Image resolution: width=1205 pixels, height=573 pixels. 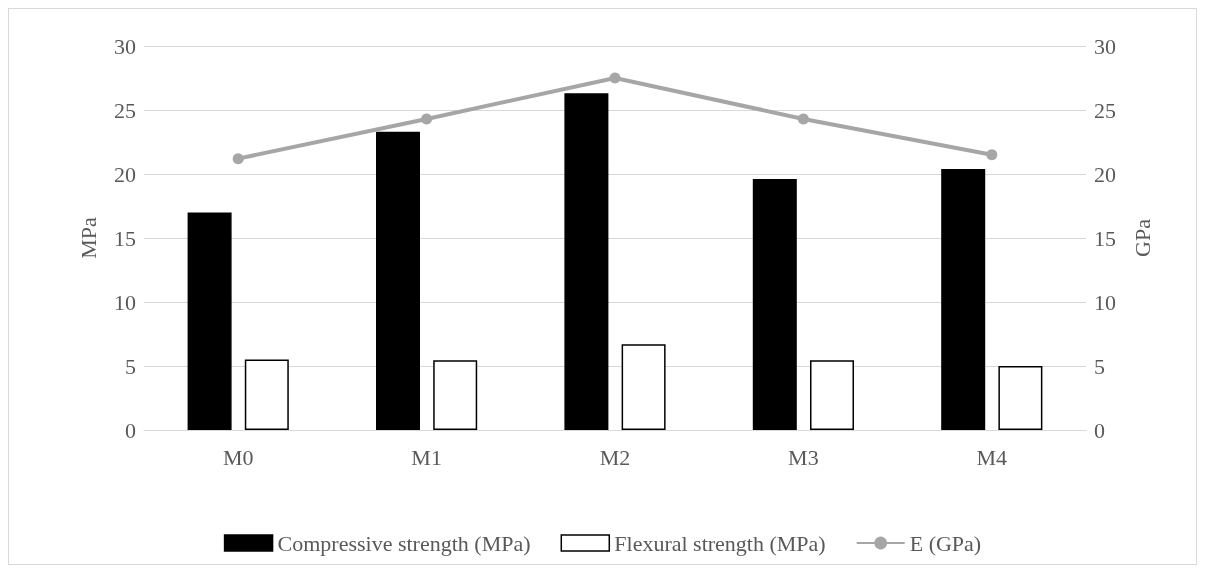 What do you see at coordinates (1105, 46) in the screenshot?
I see `y2-tick-label: 30` at bounding box center [1105, 46].